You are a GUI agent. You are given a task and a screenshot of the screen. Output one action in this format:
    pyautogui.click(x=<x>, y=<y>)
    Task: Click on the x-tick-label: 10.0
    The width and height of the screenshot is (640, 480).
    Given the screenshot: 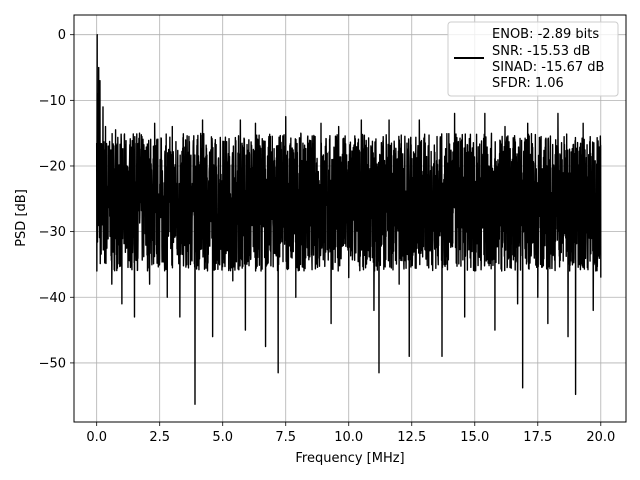 What is the action you would take?
    pyautogui.click(x=348, y=437)
    